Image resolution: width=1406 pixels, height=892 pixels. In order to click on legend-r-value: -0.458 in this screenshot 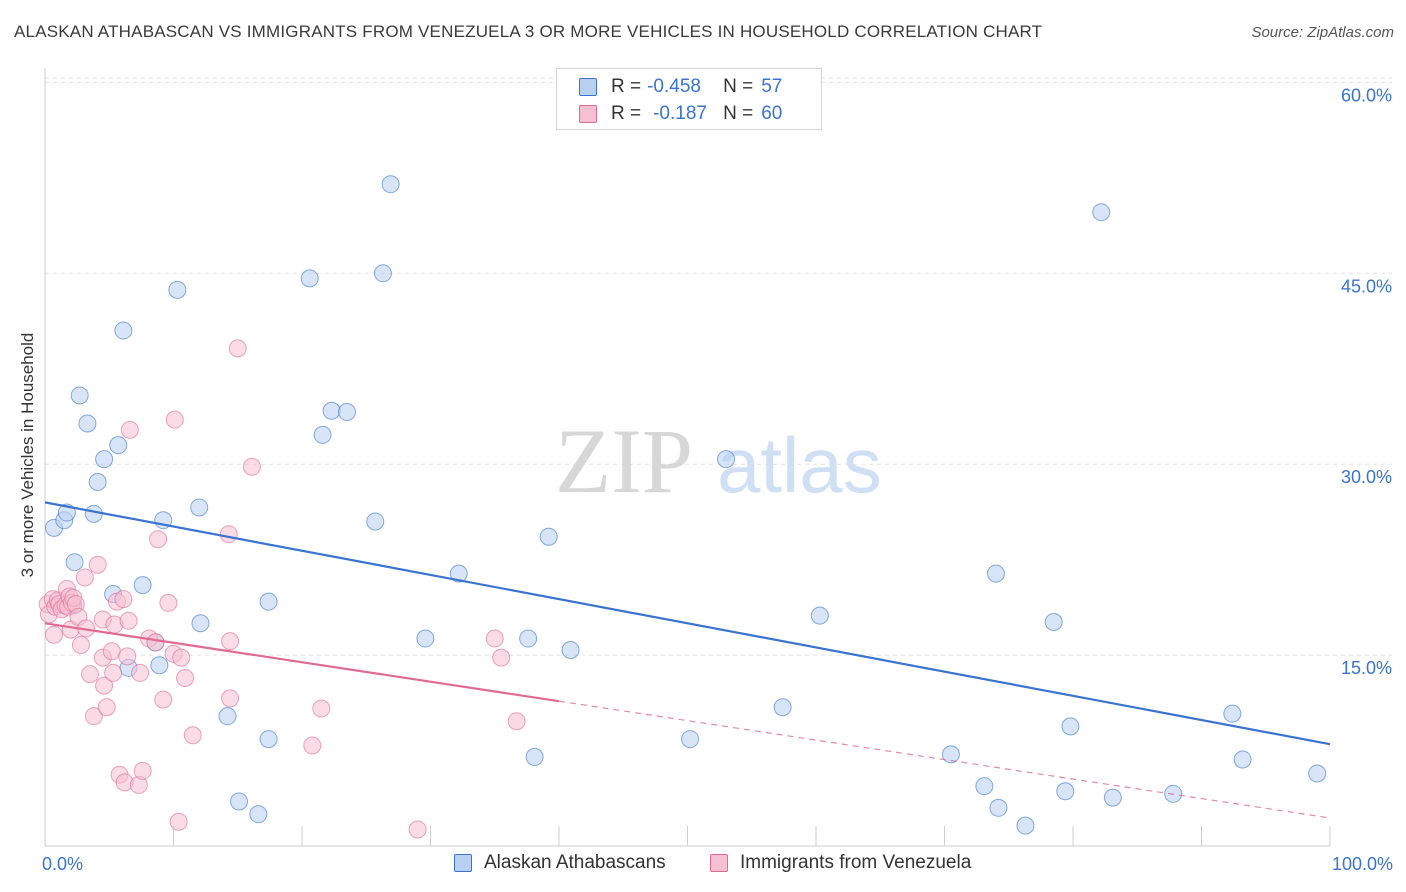, I will do `click(674, 86)`.